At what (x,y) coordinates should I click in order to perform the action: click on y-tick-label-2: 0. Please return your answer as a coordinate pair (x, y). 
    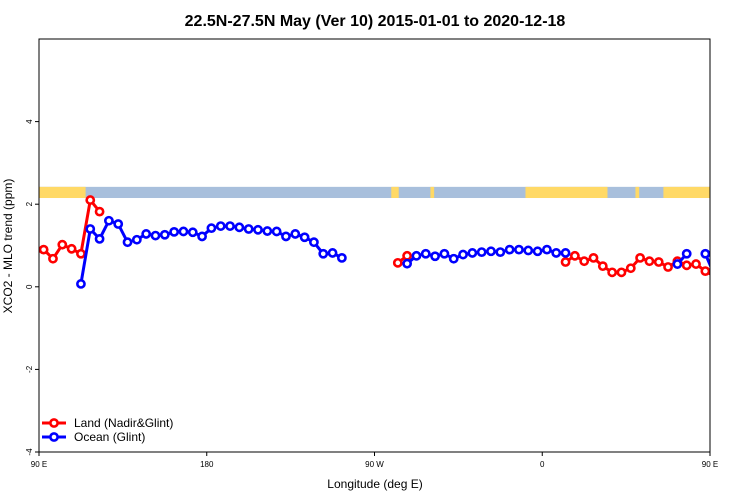
    Looking at the image, I should click on (29, 286).